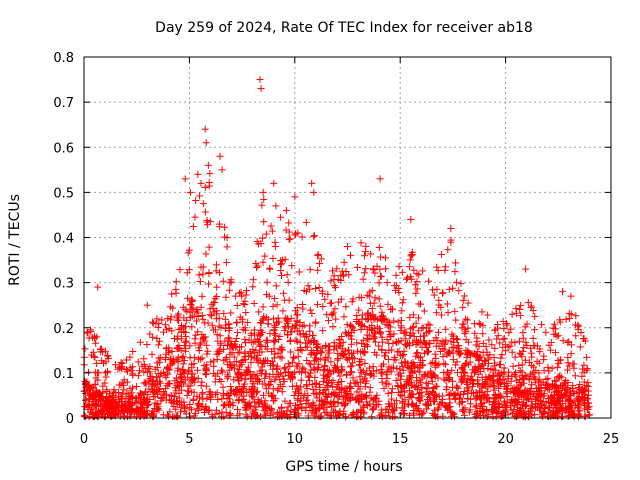  I want to click on y-tick-label: 0.5, so click(63, 193).